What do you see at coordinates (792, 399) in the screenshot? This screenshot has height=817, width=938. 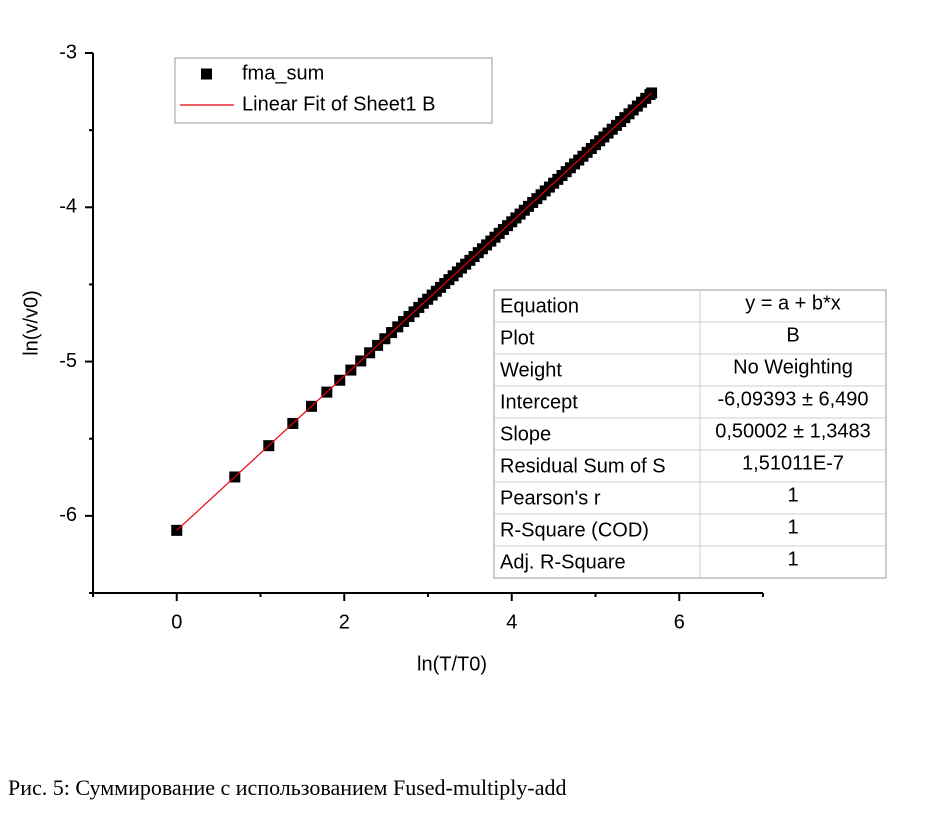 I see `table-value: -6,09393 ± 6,490` at bounding box center [792, 399].